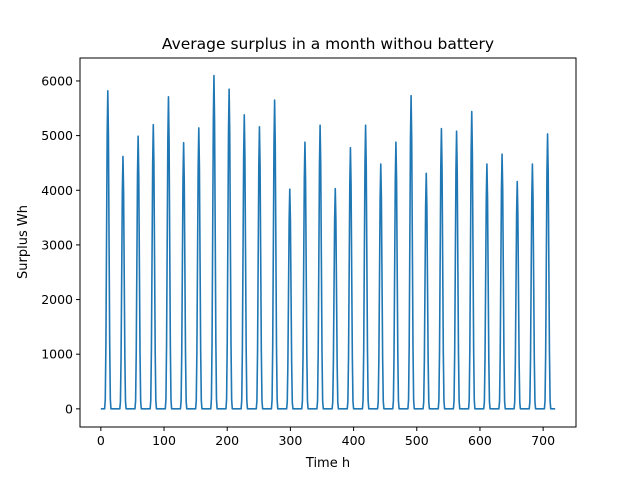 The height and width of the screenshot is (480, 640). I want to click on x-tick-label: 0, so click(101, 440).